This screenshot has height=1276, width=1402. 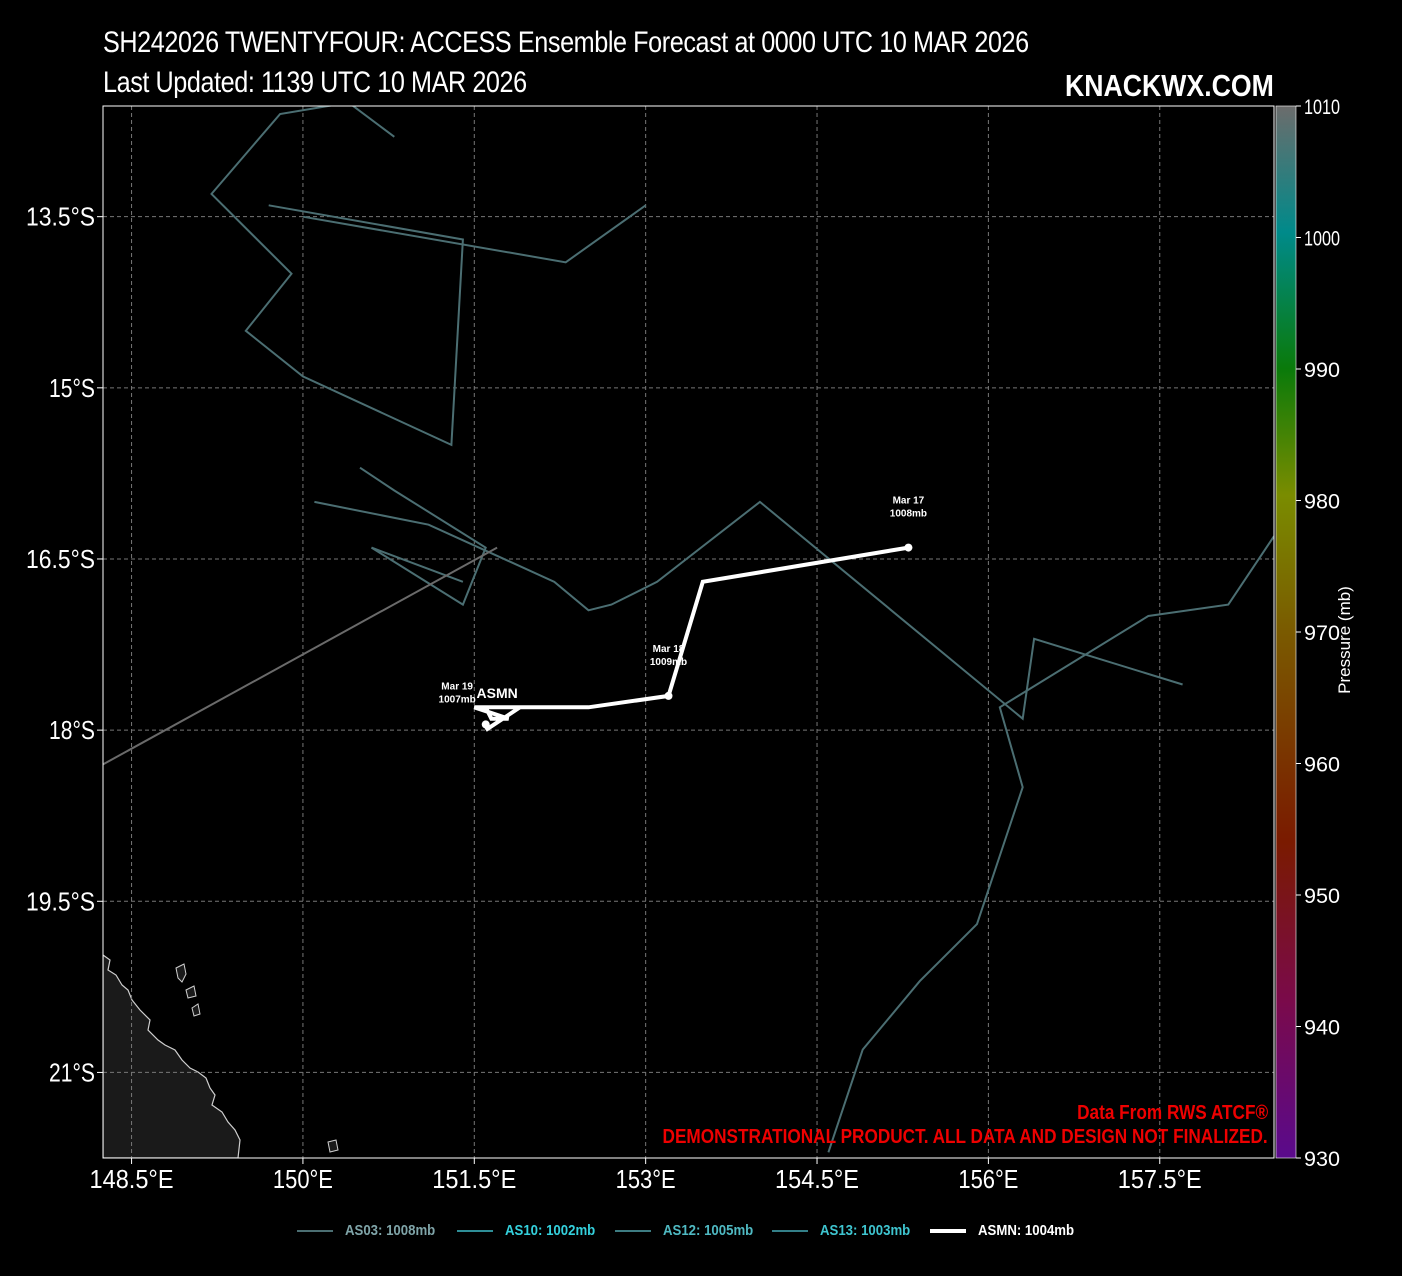 What do you see at coordinates (60, 559) in the screenshot?
I see `lat-tick-label: 16.5°S` at bounding box center [60, 559].